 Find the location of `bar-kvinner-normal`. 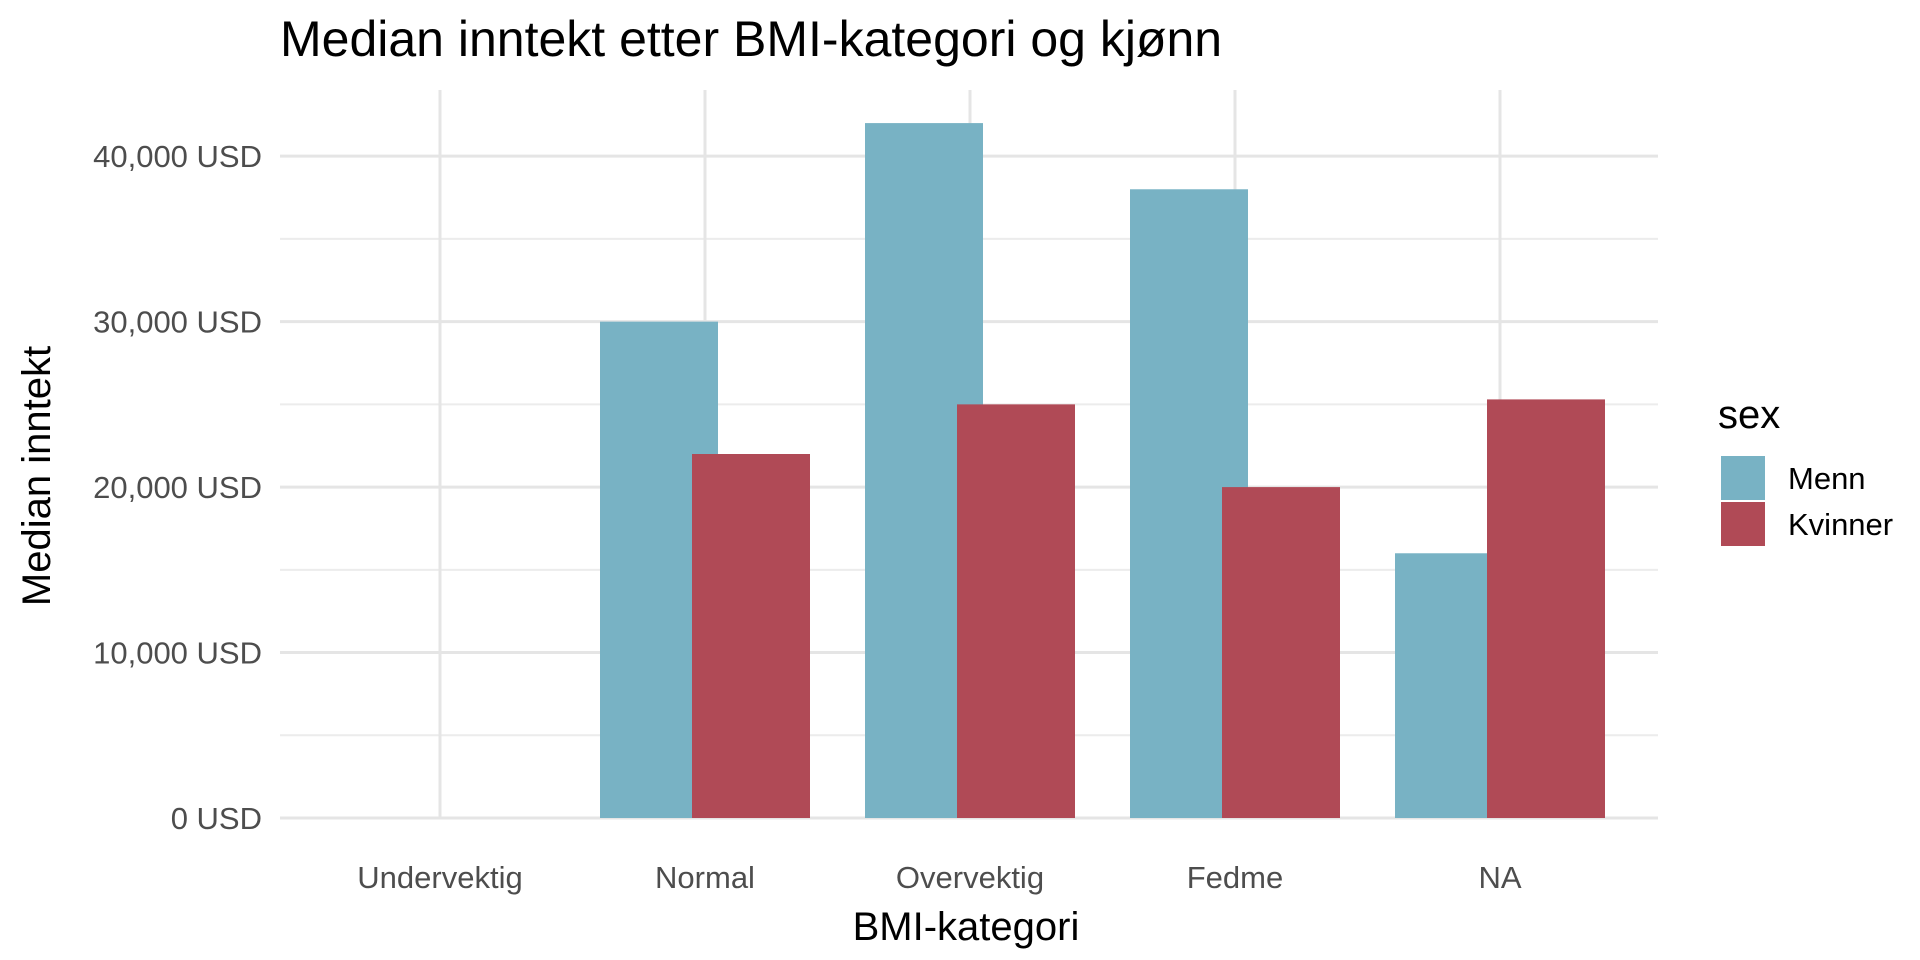

bar-kvinner-normal is located at coordinates (751, 636).